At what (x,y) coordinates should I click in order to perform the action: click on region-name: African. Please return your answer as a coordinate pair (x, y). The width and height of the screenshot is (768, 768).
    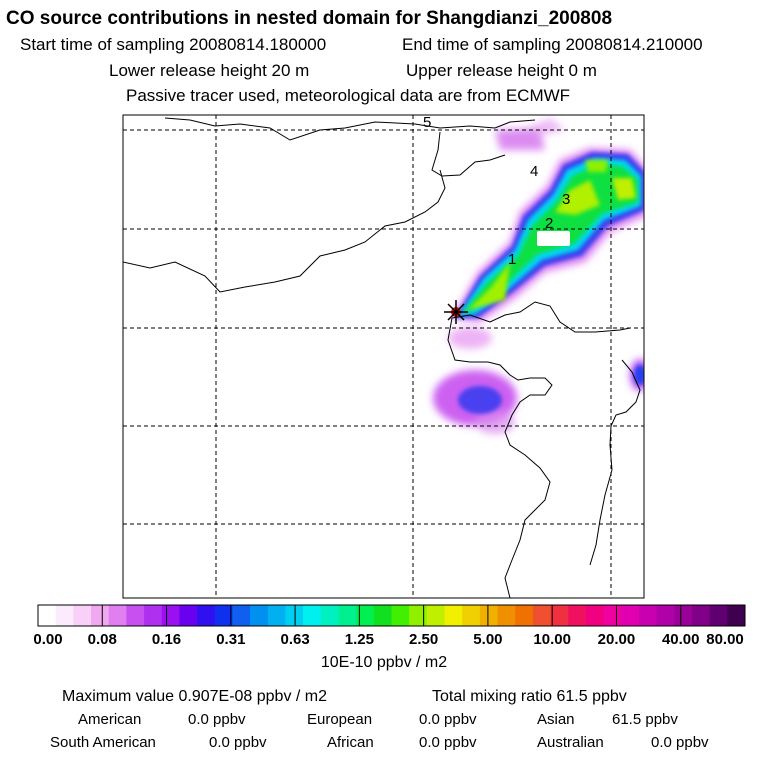
    Looking at the image, I should click on (350, 742).